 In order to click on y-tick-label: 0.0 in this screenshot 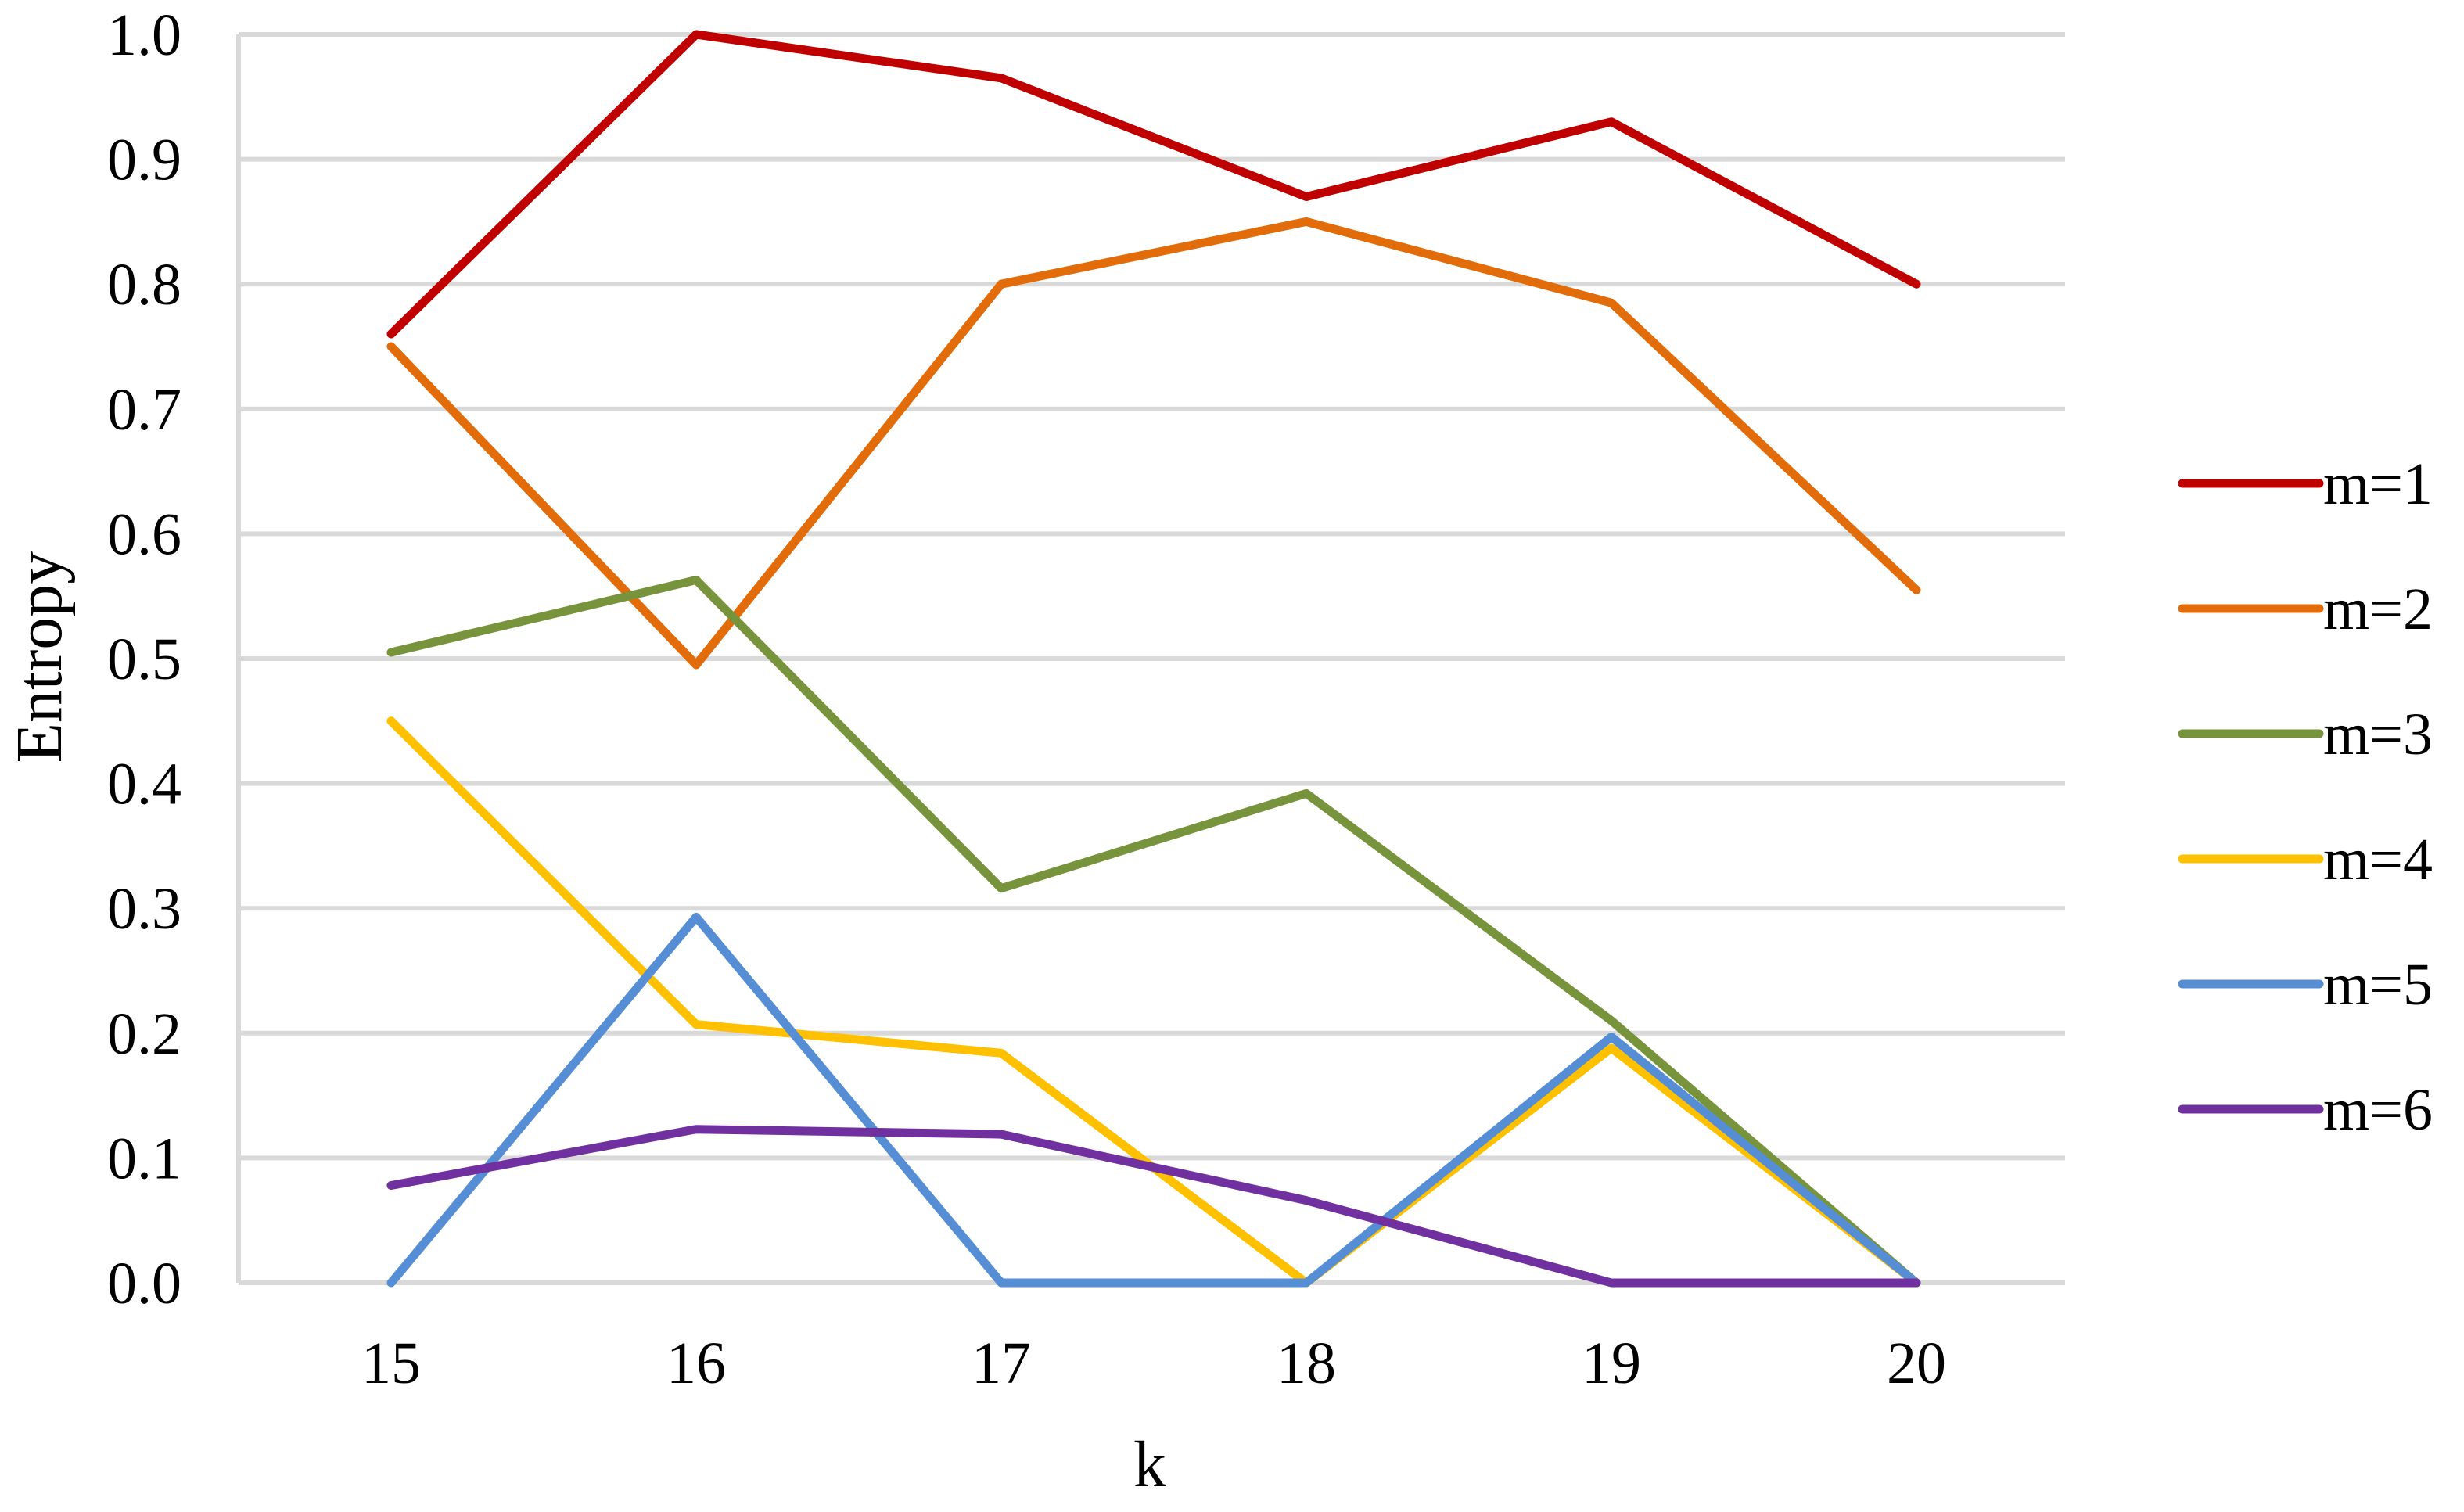, I will do `click(144, 1283)`.